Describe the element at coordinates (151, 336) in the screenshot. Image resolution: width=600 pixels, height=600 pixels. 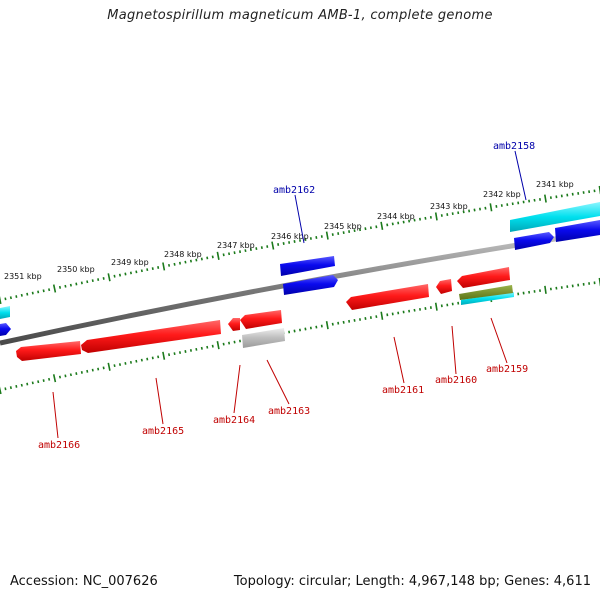
I see `gene-amb2165` at that location.